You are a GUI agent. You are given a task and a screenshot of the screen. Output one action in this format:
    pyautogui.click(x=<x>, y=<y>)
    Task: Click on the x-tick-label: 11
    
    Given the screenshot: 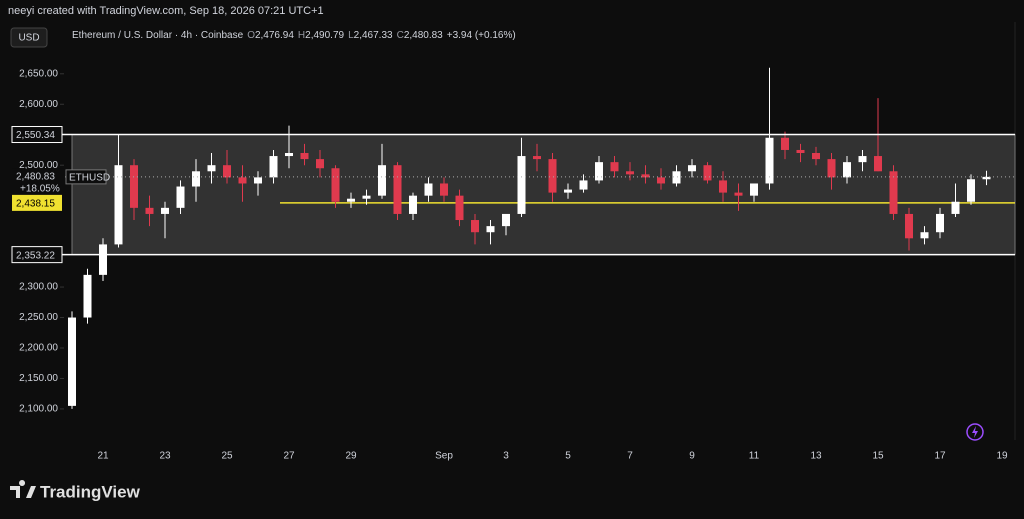 What is the action you would take?
    pyautogui.click(x=754, y=456)
    